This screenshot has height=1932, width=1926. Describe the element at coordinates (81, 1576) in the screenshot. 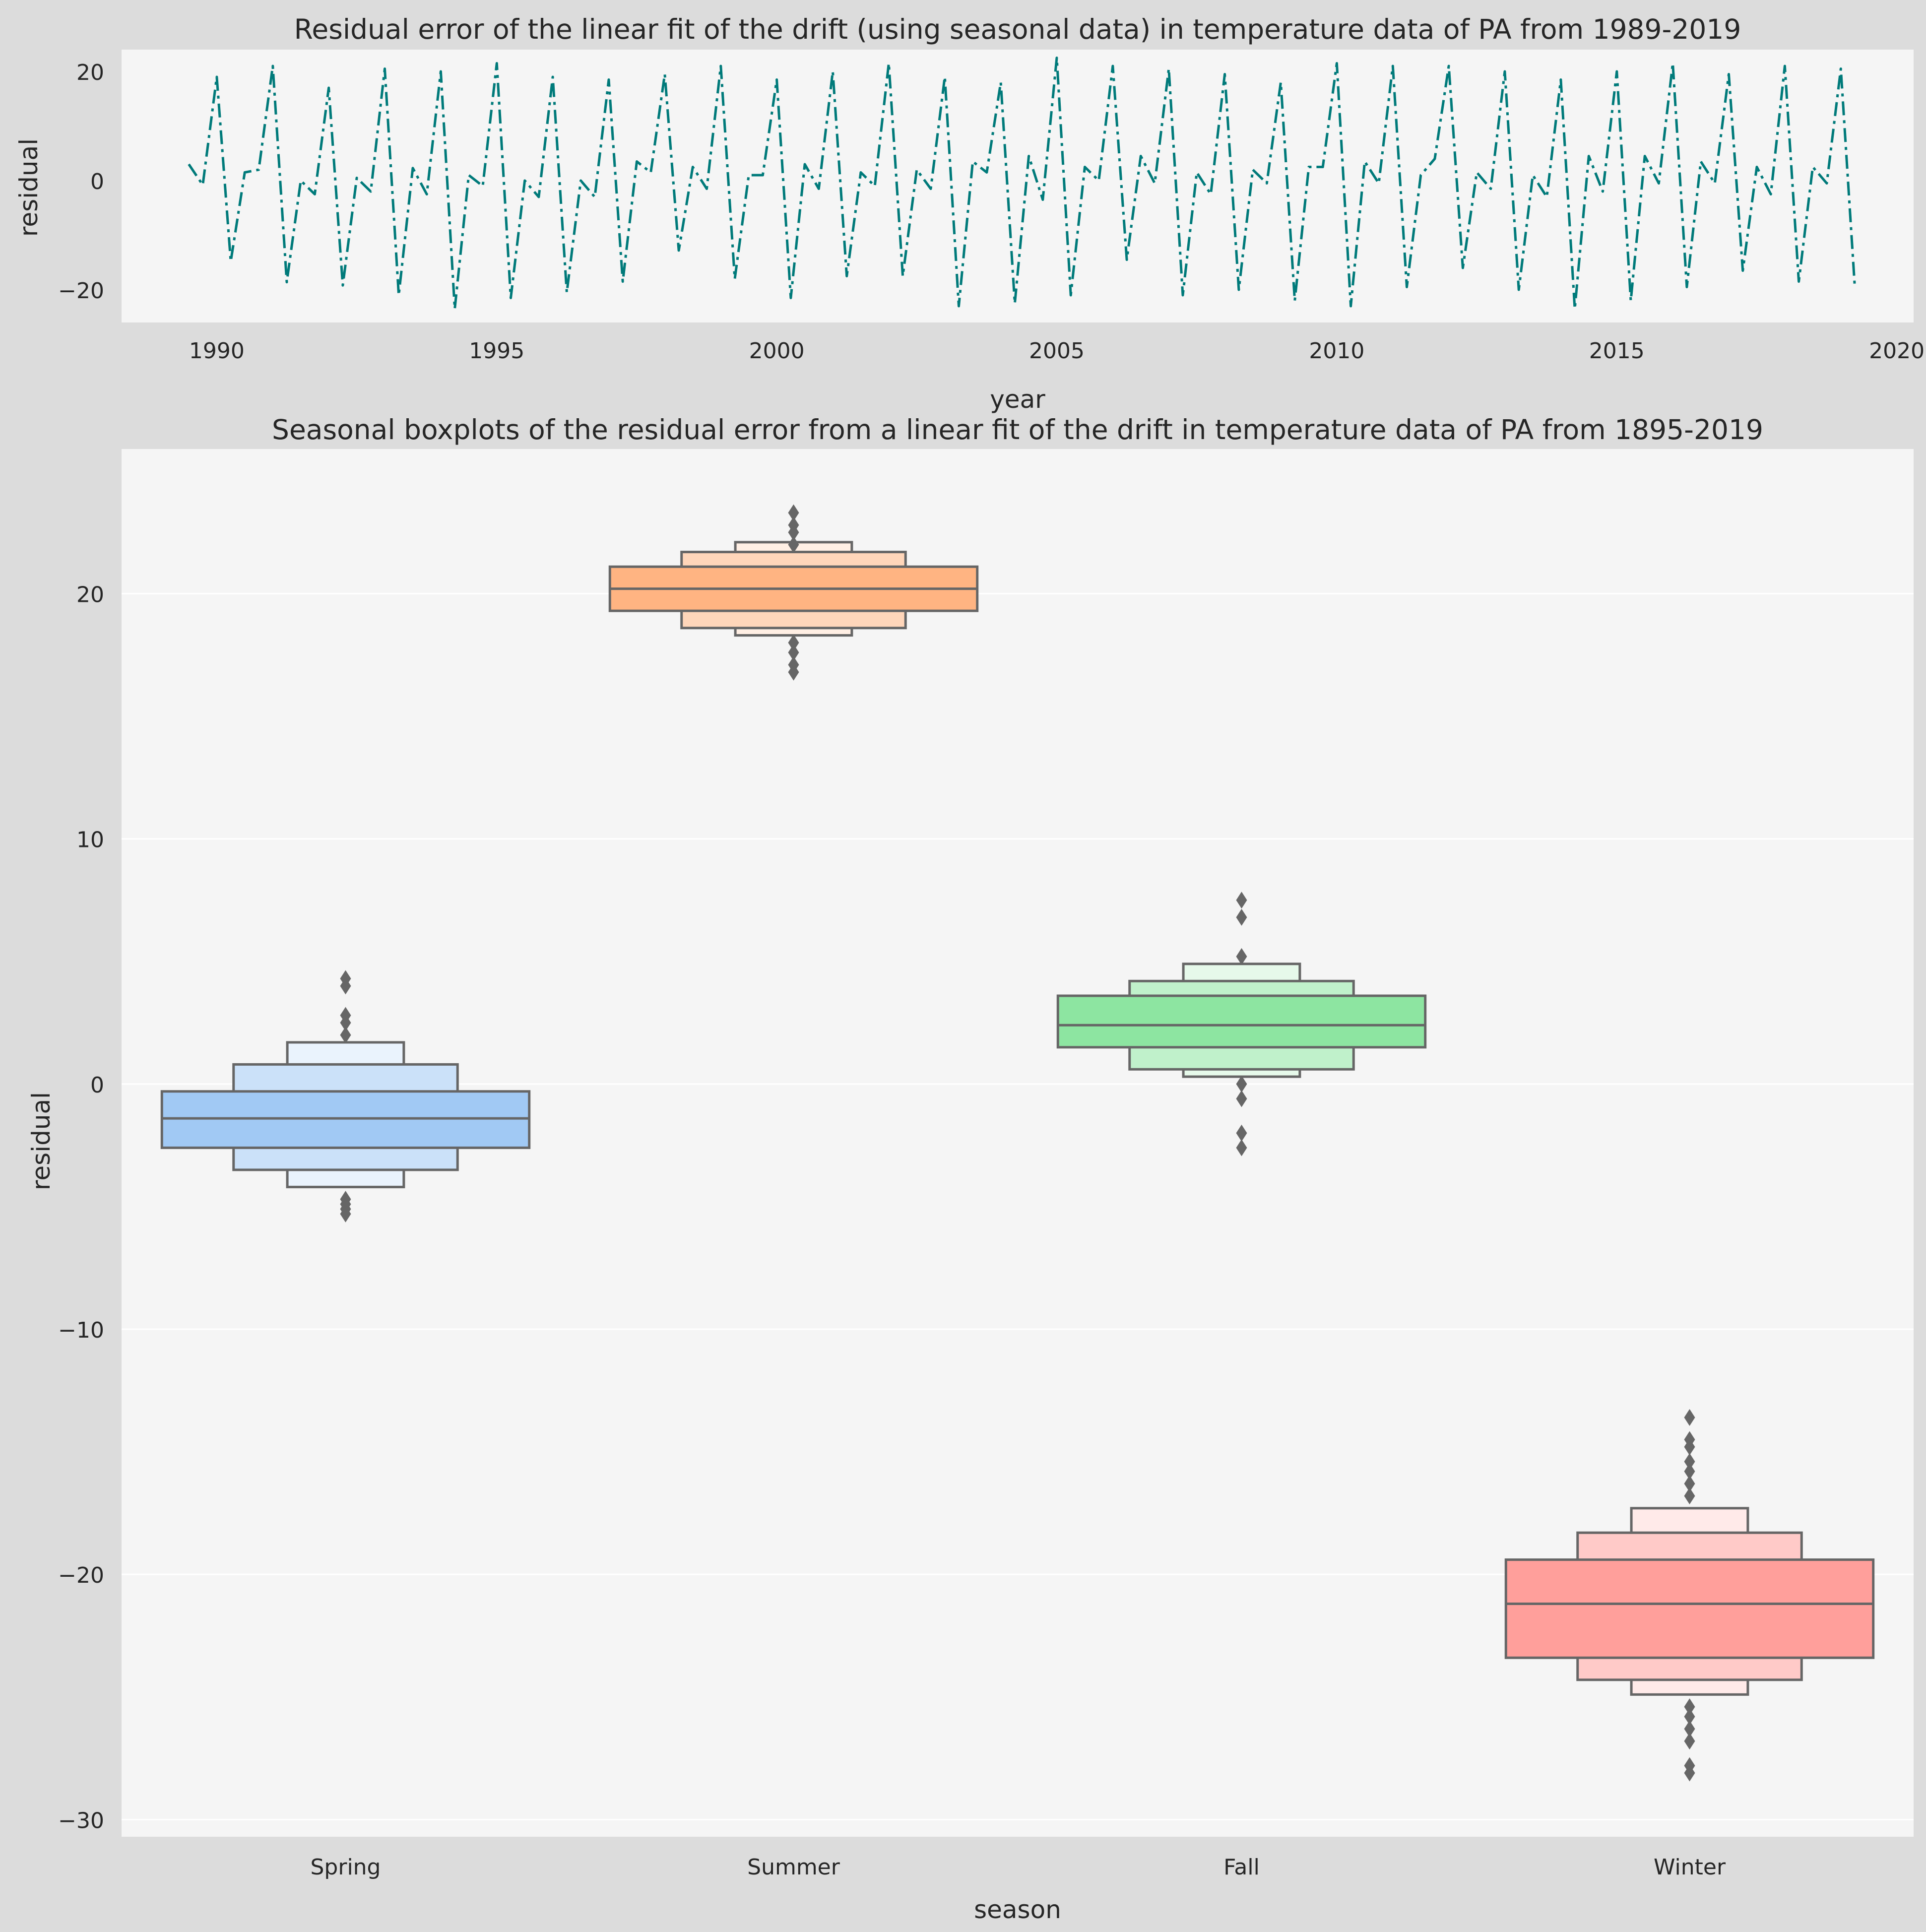

I see `box-y-tick-label: −20` at that location.